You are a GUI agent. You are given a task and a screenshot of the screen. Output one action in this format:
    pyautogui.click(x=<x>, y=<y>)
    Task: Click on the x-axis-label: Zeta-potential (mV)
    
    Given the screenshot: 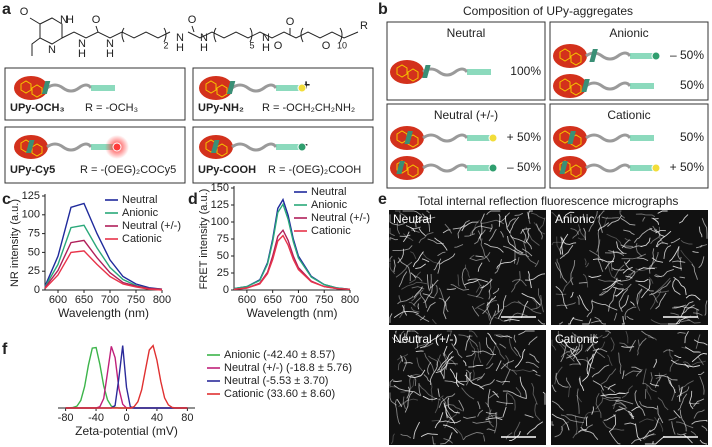 What is the action you would take?
    pyautogui.click(x=126, y=431)
    